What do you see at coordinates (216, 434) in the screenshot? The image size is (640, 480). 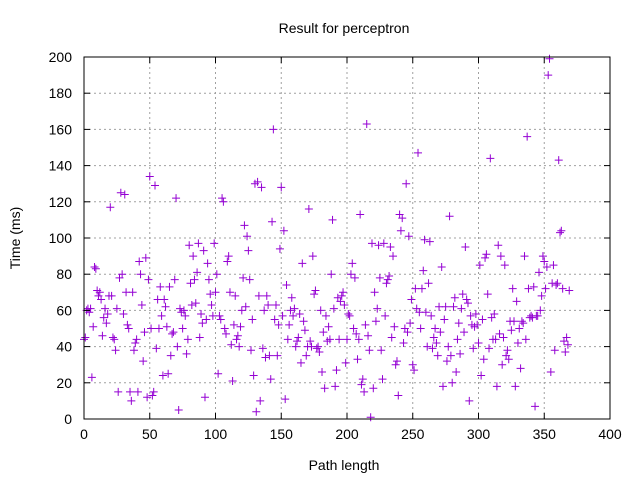 I see `x-tick-label: 100` at bounding box center [216, 434].